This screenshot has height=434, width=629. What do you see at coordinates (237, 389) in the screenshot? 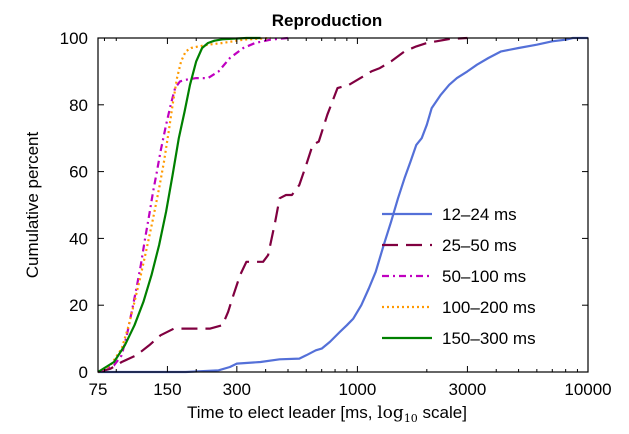
I see `x-tick-label: 300` at bounding box center [237, 389].